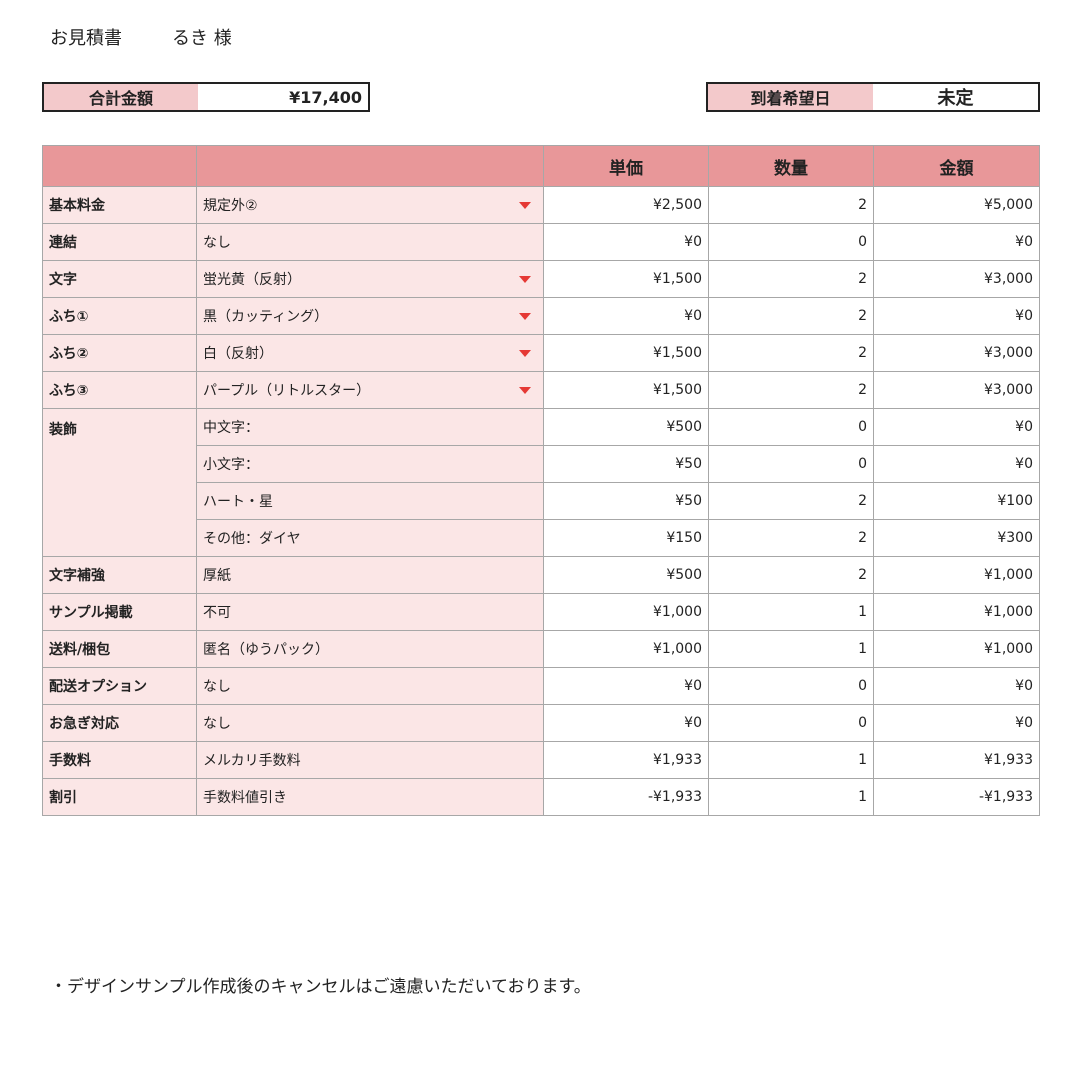 Image resolution: width=1080 pixels, height=1080 pixels. What do you see at coordinates (791, 166) in the screenshot?
I see `header-quantity: 数量` at bounding box center [791, 166].